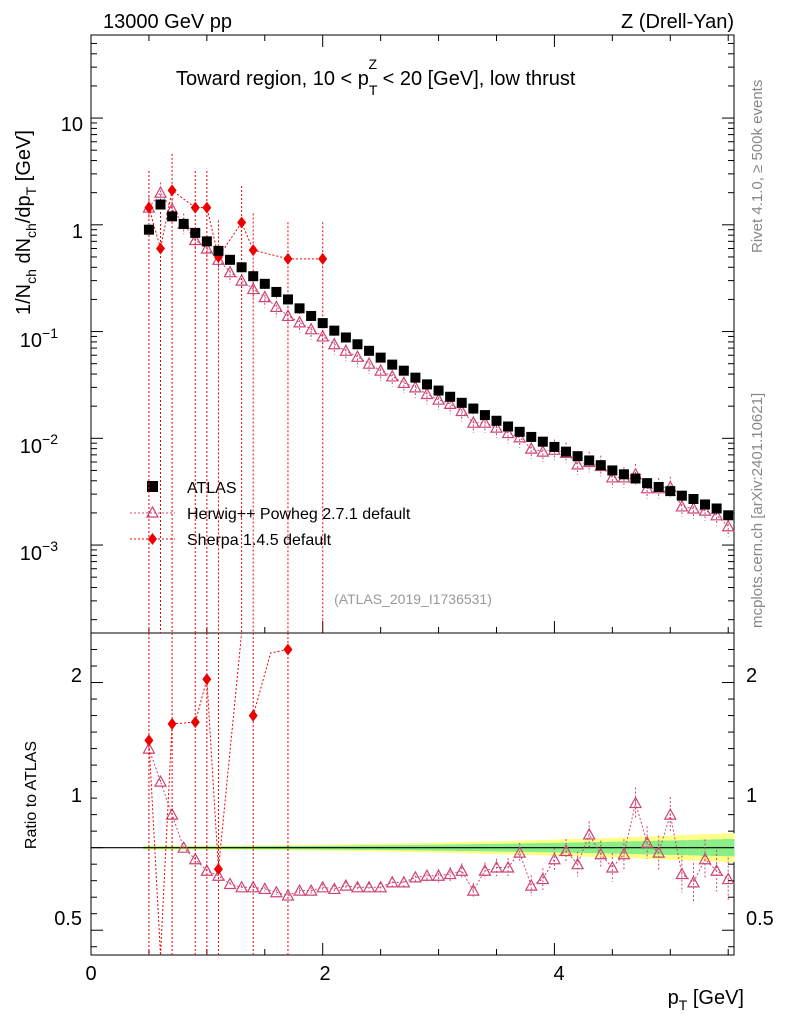 The image size is (786, 1024). I want to click on legend-herwig-label: Herwig++ Powheg 2.7.1 default, so click(299, 514).